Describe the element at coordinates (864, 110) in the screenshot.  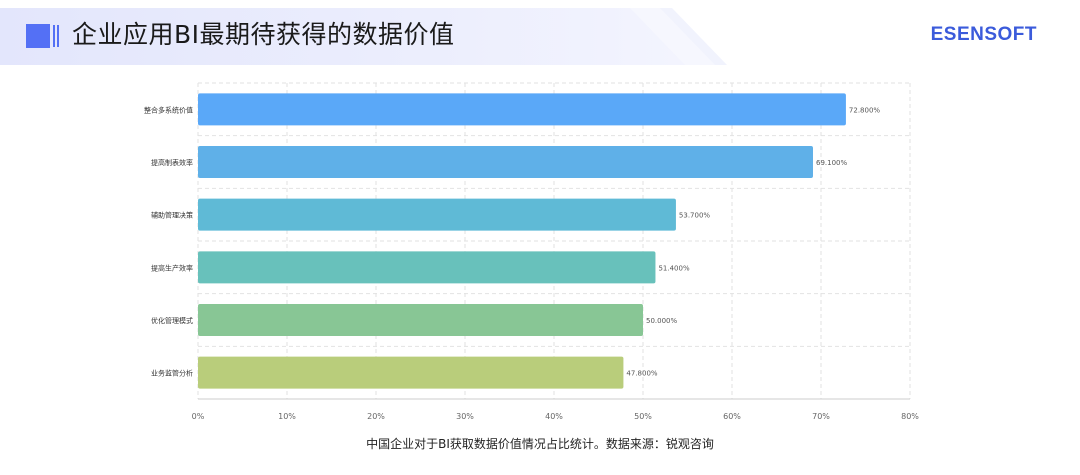
I see `bar-value-label: 72.800%` at that location.